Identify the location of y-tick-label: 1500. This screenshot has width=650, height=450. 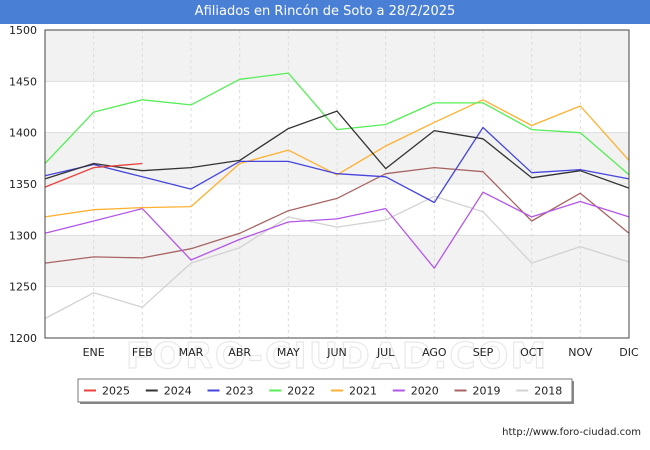
(23, 30).